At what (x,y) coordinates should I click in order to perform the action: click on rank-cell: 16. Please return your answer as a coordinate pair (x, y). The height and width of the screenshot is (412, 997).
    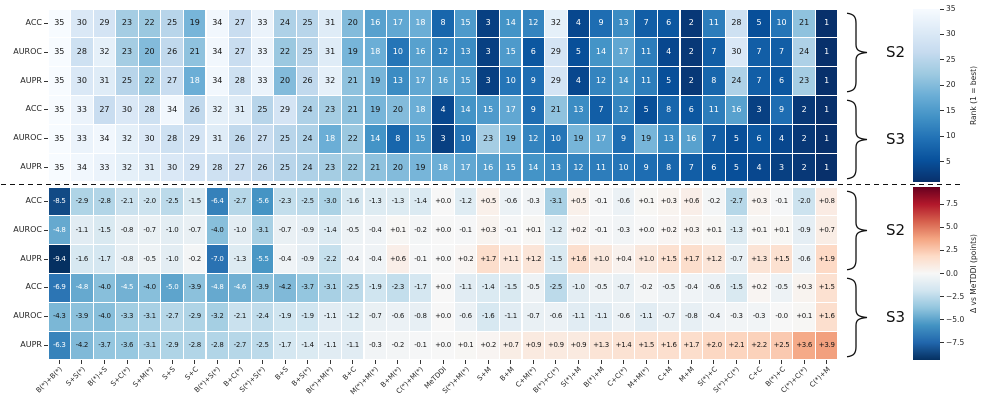
    Looking at the image, I should click on (420, 52).